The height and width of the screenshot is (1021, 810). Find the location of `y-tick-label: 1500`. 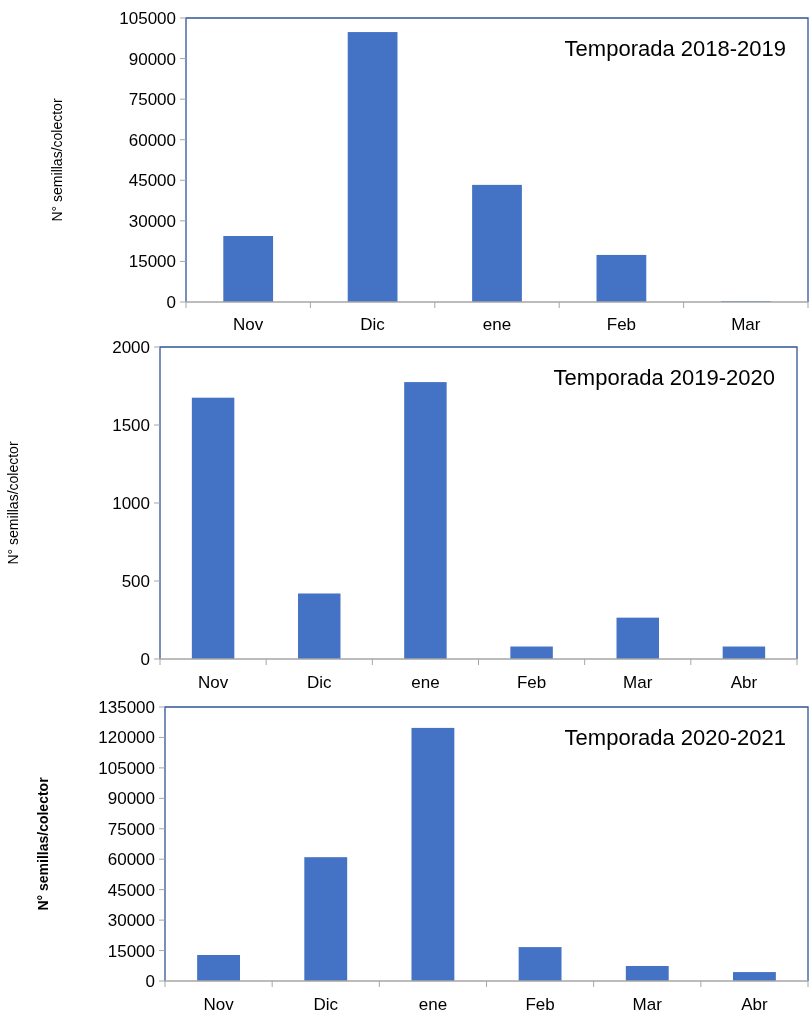

y-tick-label: 1500 is located at coordinates (131, 425).